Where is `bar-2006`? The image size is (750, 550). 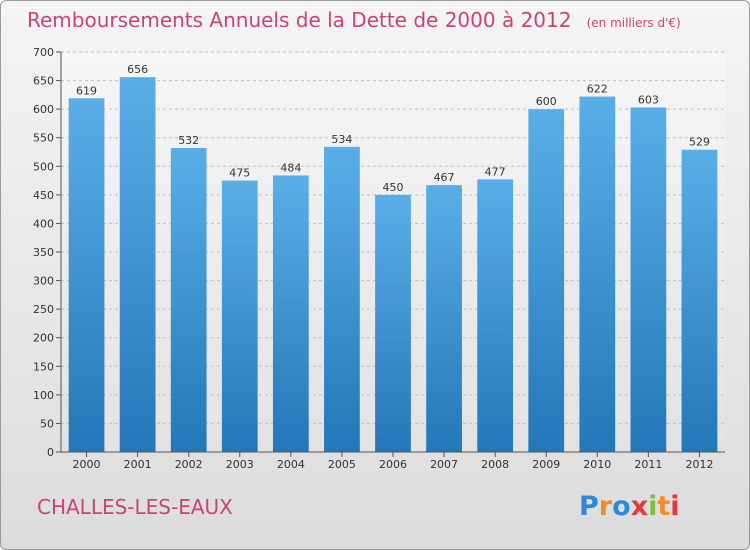 bar-2006 is located at coordinates (393, 323).